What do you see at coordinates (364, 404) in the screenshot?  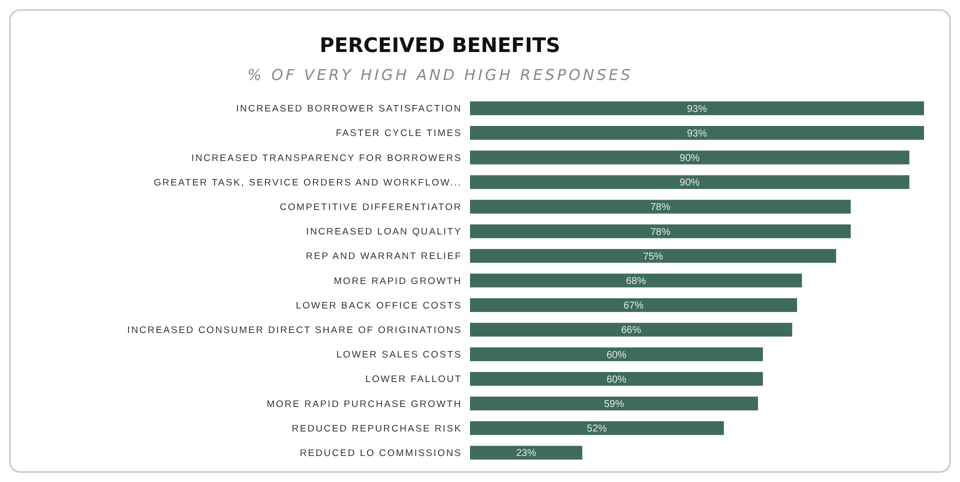 I see `y-tick-label: MORE RAPID PURCHASE GROWTH` at bounding box center [364, 404].